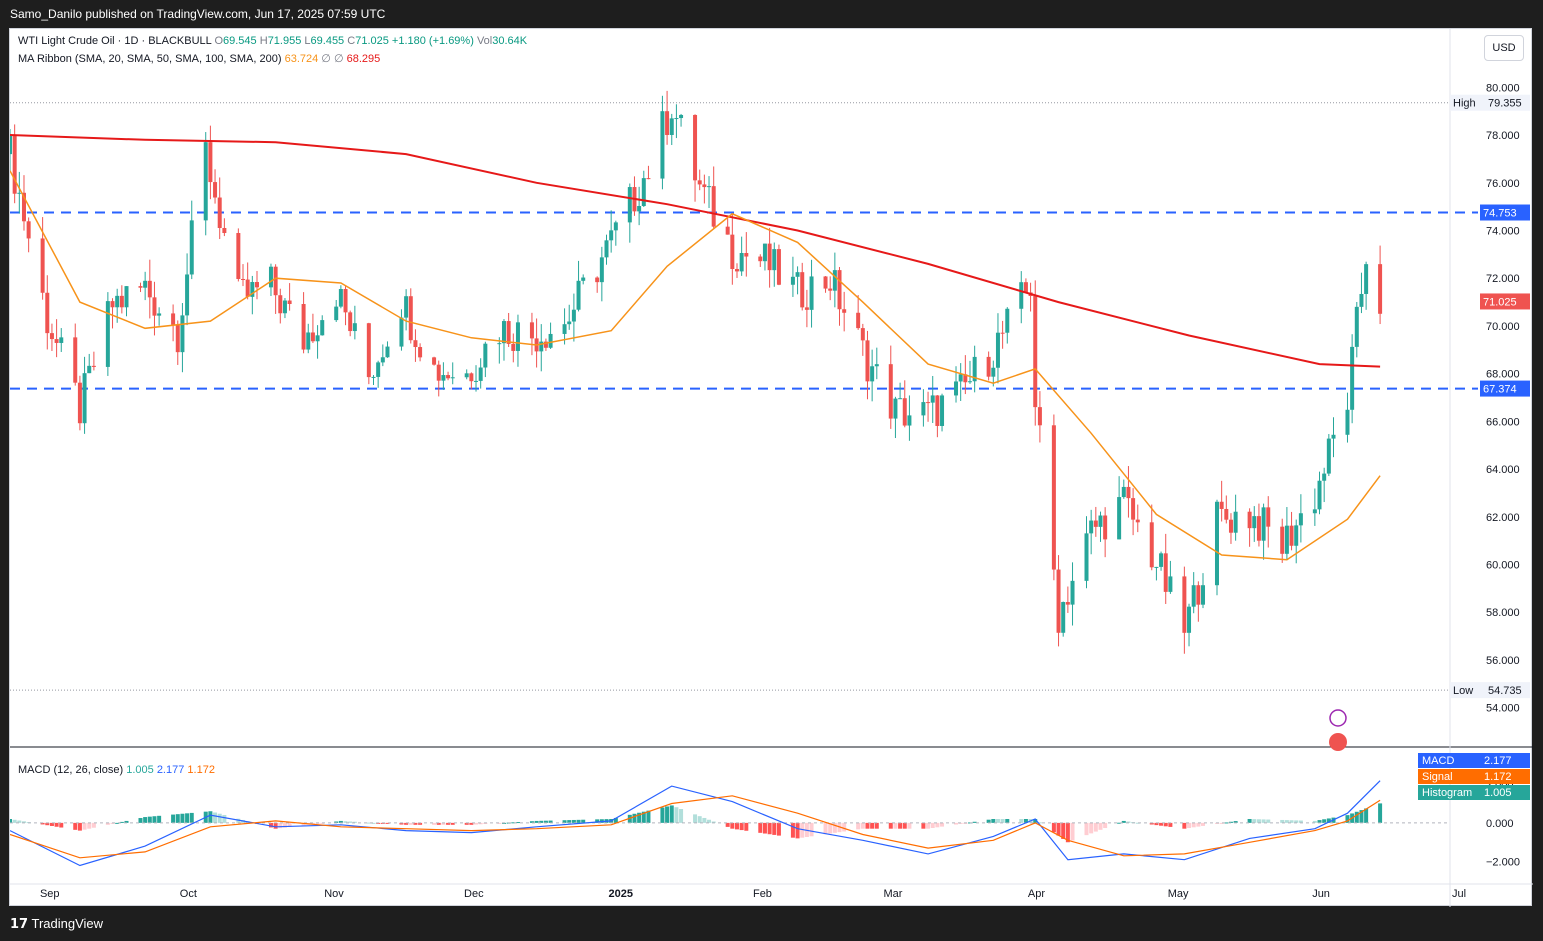 The image size is (1543, 941). I want to click on signal-tag-box, so click(1449, 776).